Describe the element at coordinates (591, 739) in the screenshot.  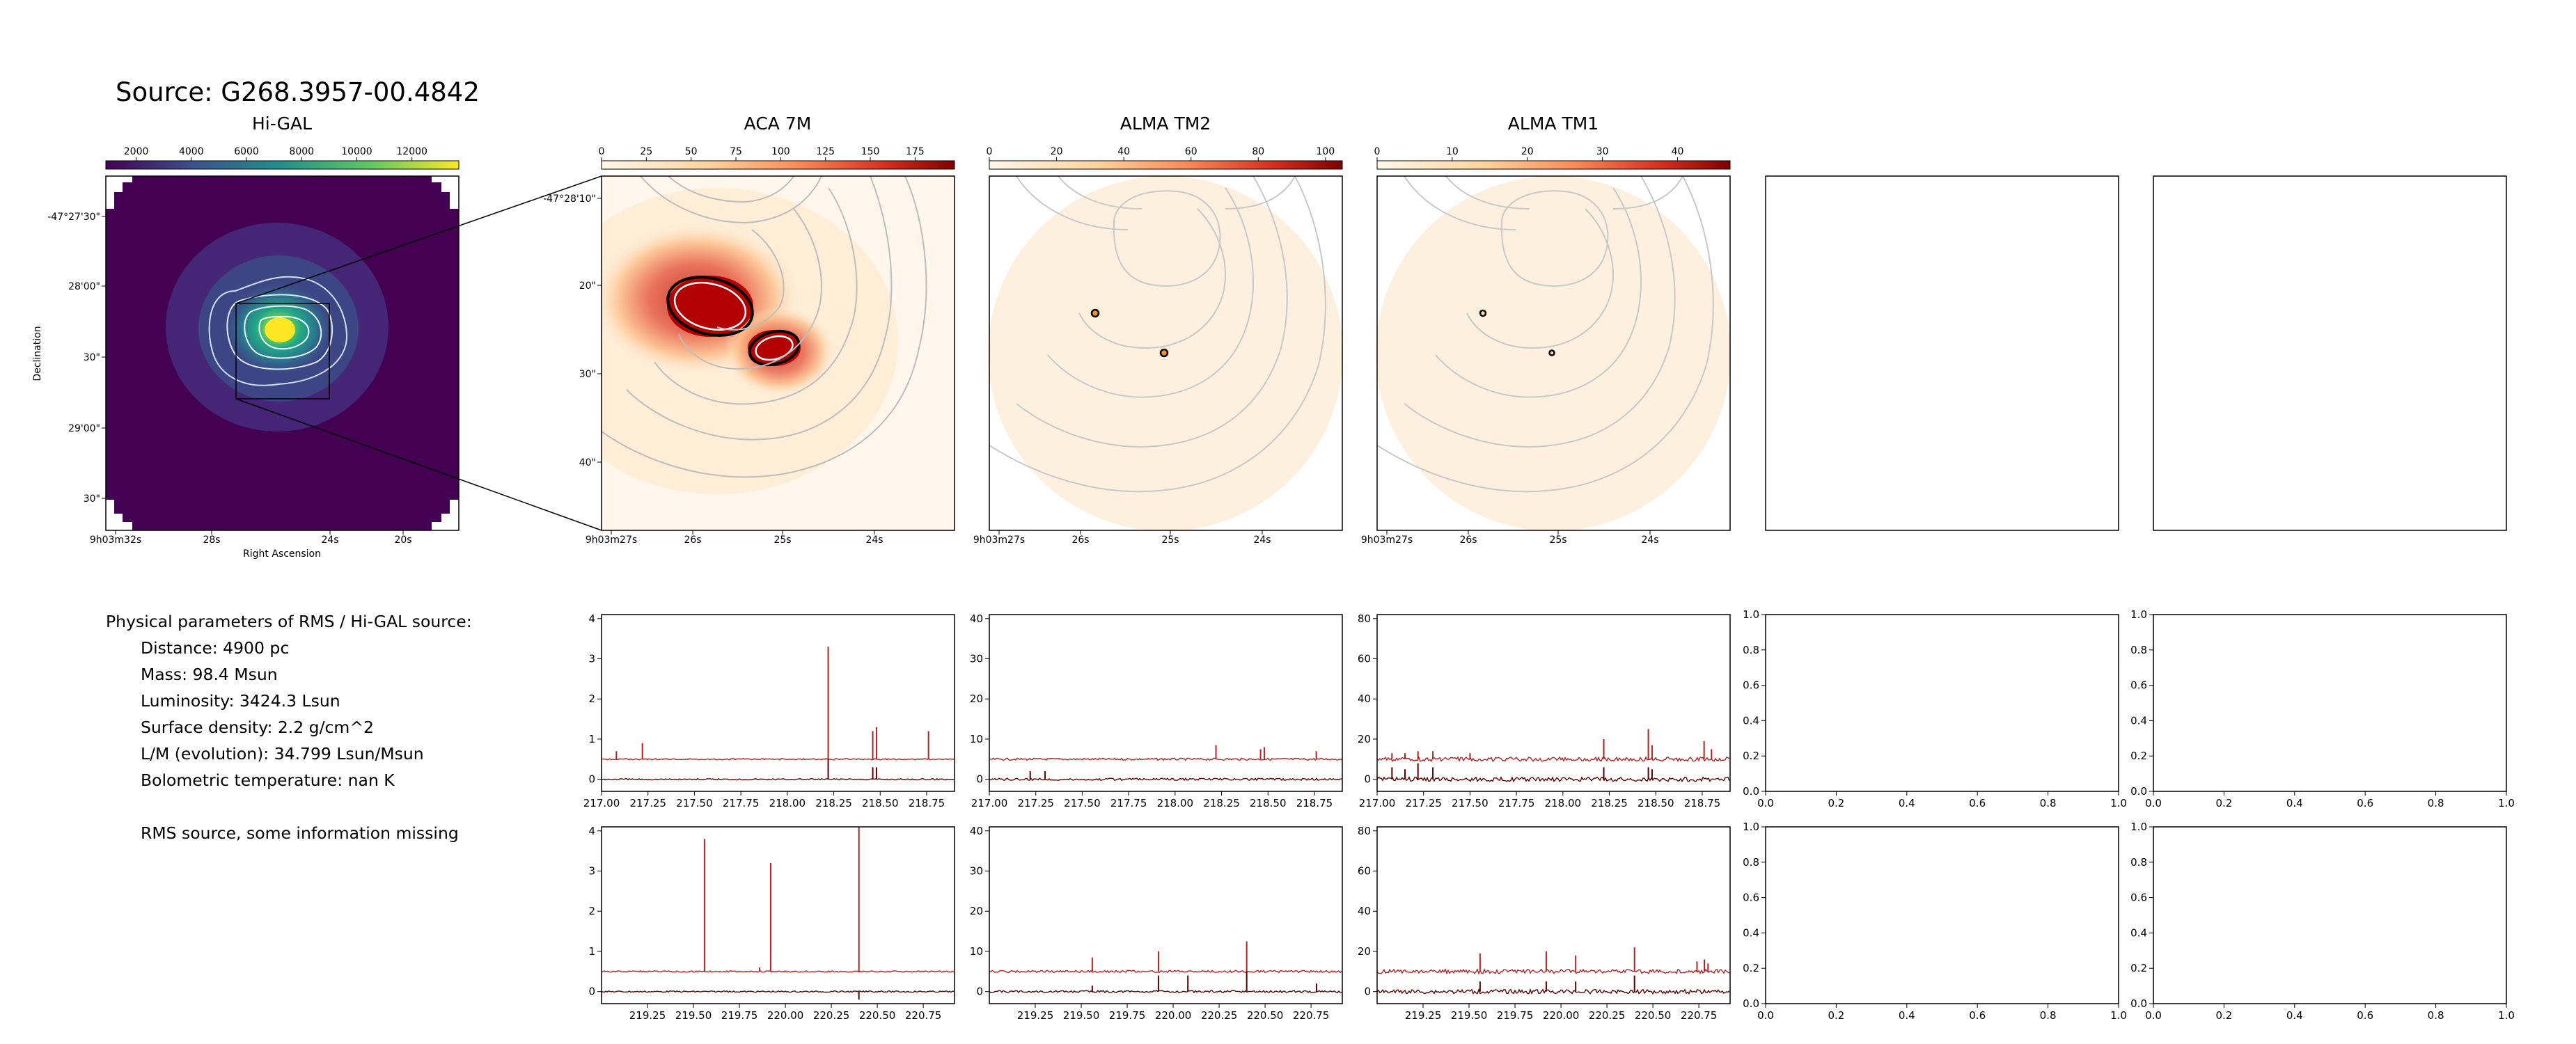
I see `y-tick-label: 1` at that location.